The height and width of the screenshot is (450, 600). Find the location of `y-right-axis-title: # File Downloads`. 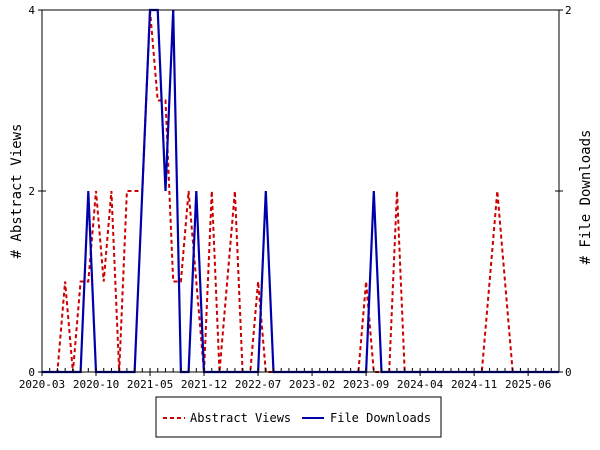

y-right-axis-title: # File Downloads is located at coordinates (586, 197).